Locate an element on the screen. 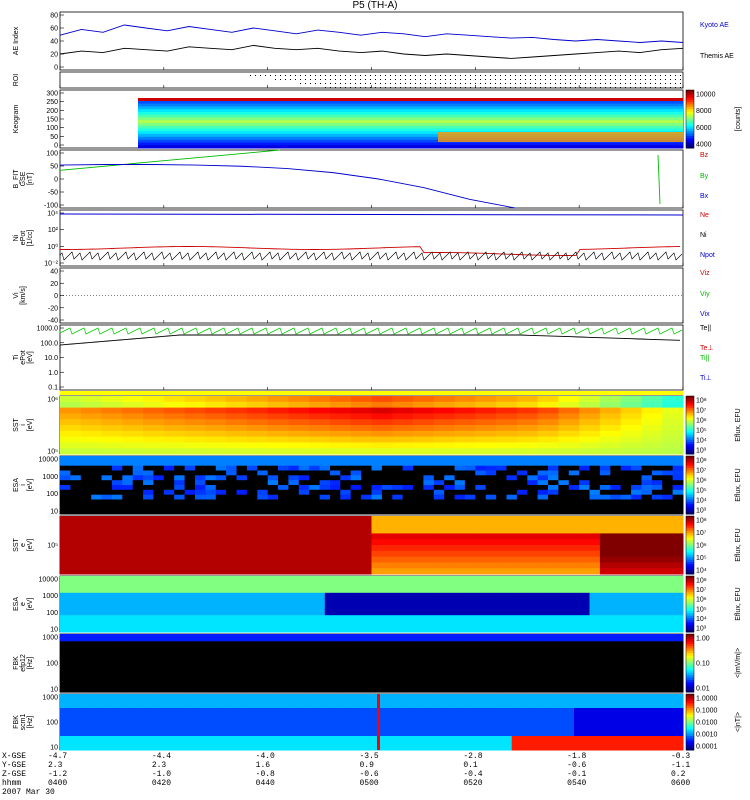  ytick-label-ae: 80 is located at coordinates (54, 16).